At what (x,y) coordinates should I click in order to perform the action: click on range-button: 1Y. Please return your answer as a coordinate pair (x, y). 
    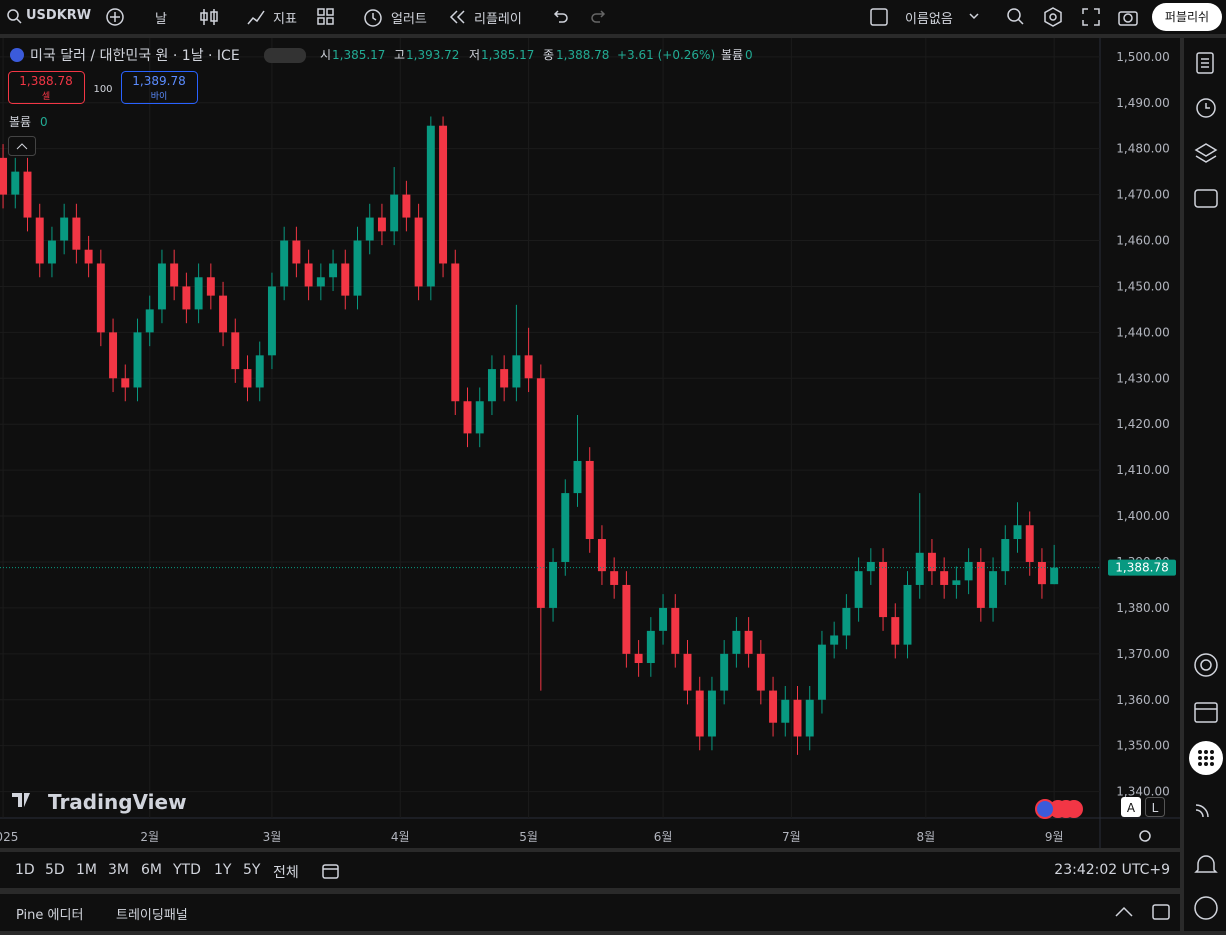
    Looking at the image, I should click on (223, 870).